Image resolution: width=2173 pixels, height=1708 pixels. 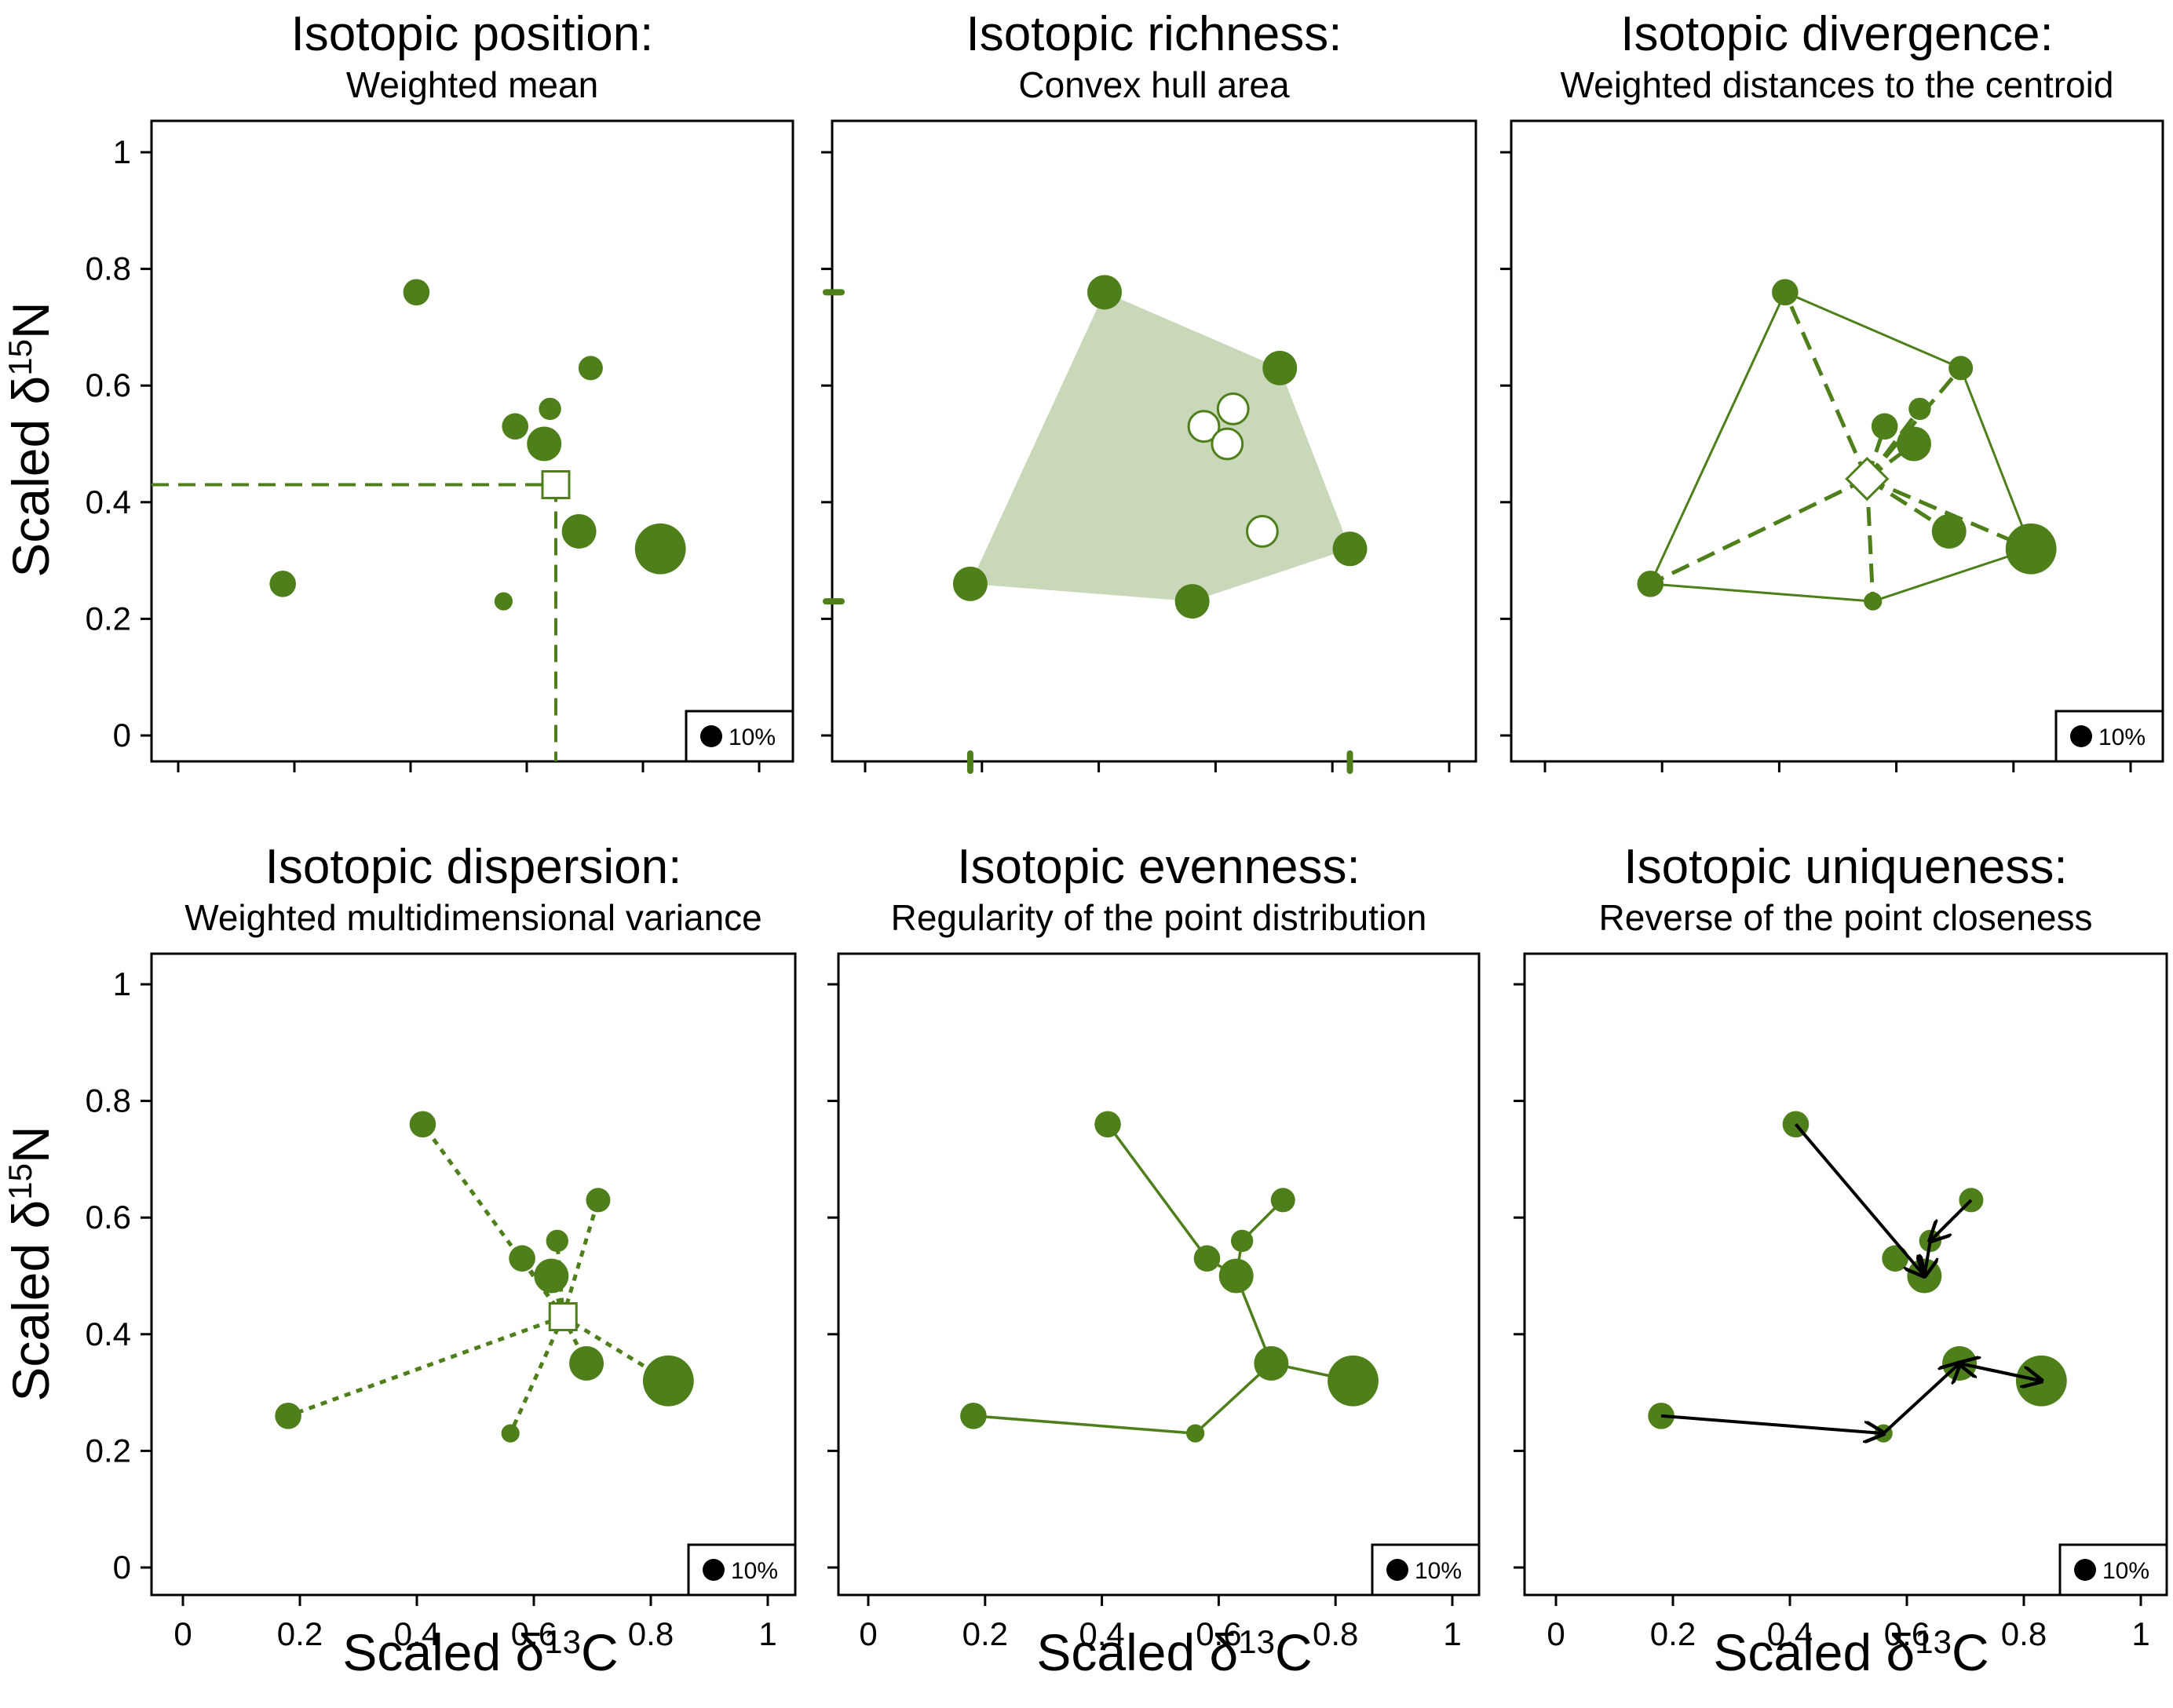 What do you see at coordinates (1174, 1652) in the screenshot?
I see `x-axis-label-middle: Scaled δ13C` at bounding box center [1174, 1652].